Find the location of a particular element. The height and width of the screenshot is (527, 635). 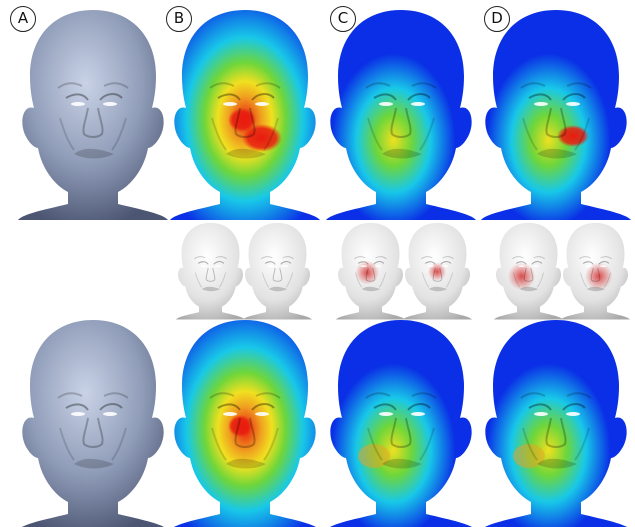

head-d-top is located at coordinates (556, 115).